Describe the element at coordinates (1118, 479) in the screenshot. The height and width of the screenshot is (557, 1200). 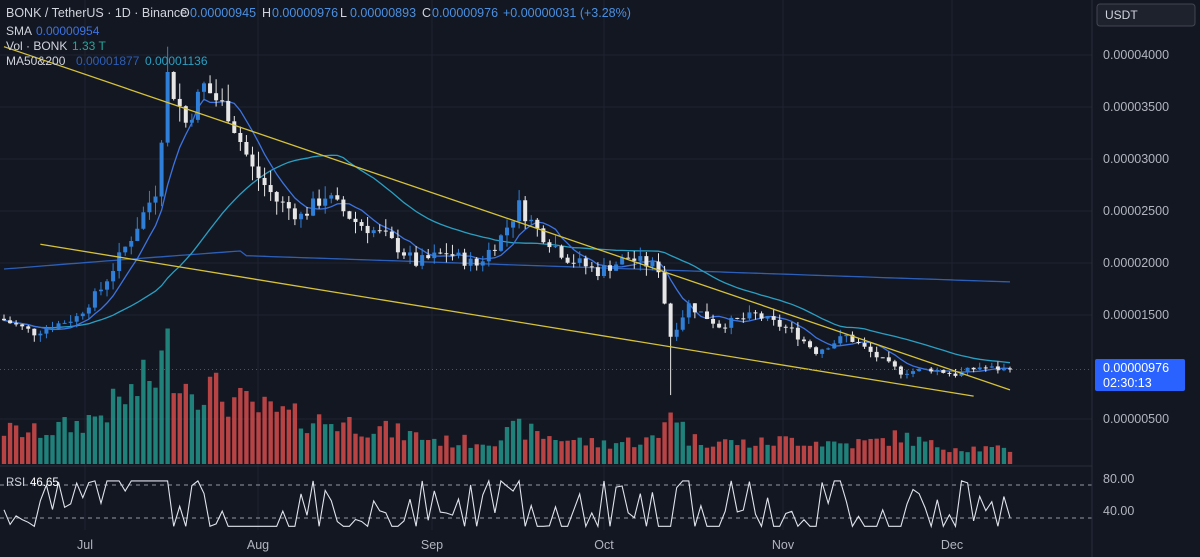
I see `rsi-upper-tick: 80.00` at that location.